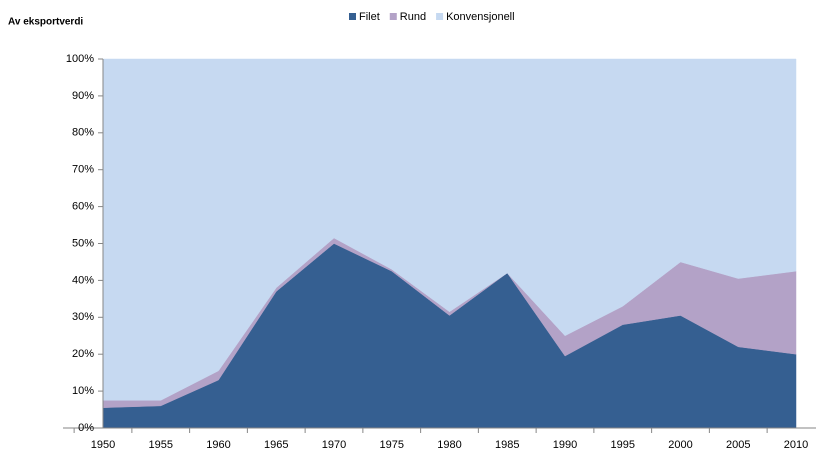  What do you see at coordinates (83, 354) in the screenshot?
I see `y-tick-label: 20%` at bounding box center [83, 354].